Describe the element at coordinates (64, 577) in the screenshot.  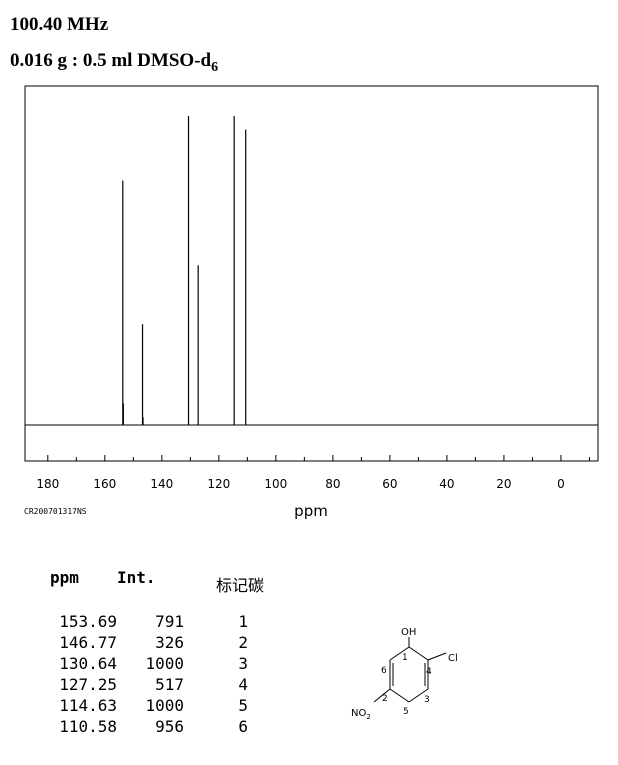
I see `col-header-ppm: ppm` at that location.